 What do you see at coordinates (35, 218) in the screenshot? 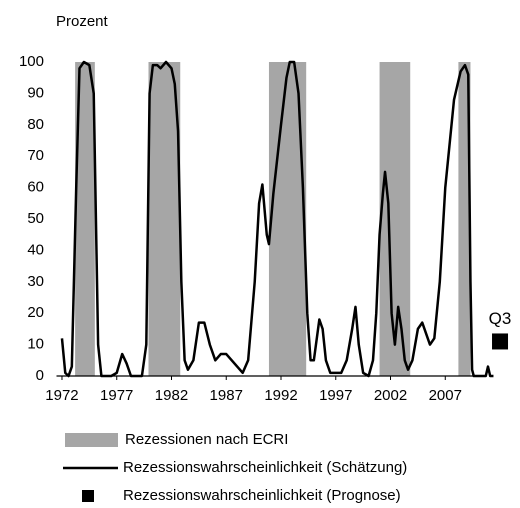
I see `y-tick-label: 50` at bounding box center [35, 218].